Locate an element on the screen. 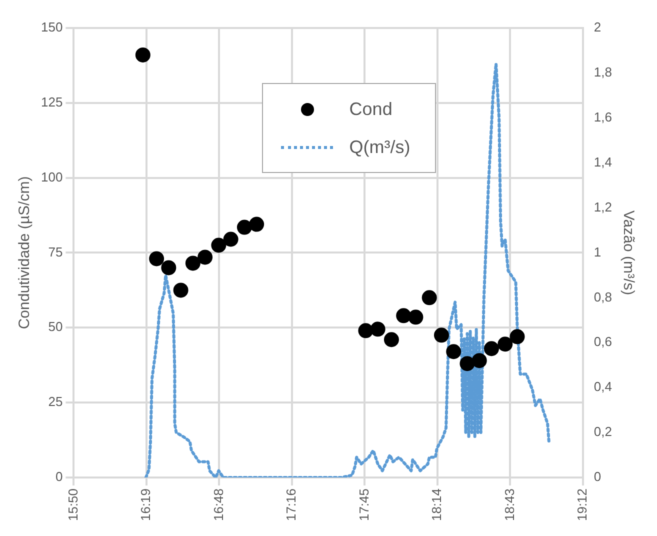  x-tick-label: 19:12 is located at coordinates (582, 505).